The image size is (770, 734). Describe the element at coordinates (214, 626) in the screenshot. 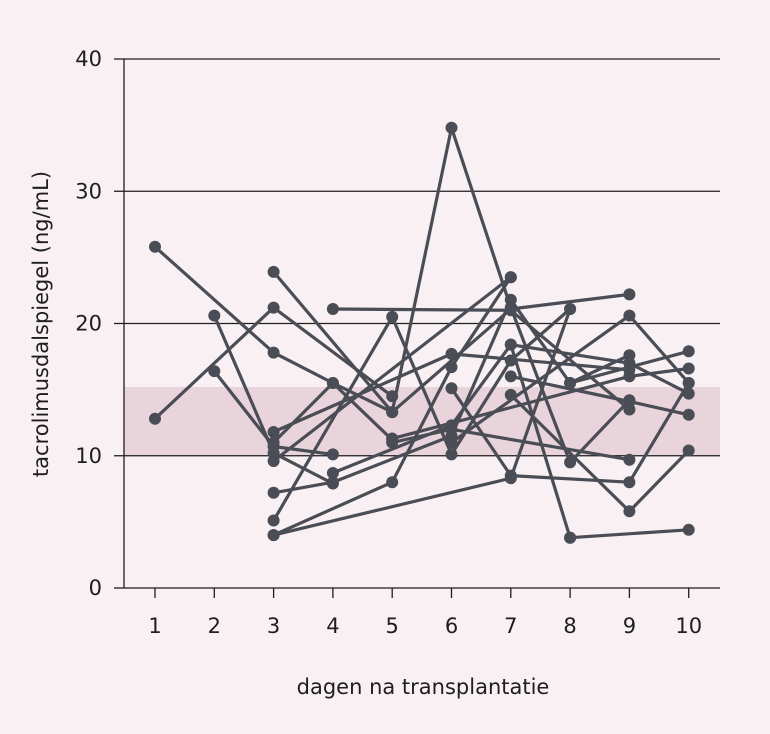

I see `x-tick-label-2: 2` at that location.